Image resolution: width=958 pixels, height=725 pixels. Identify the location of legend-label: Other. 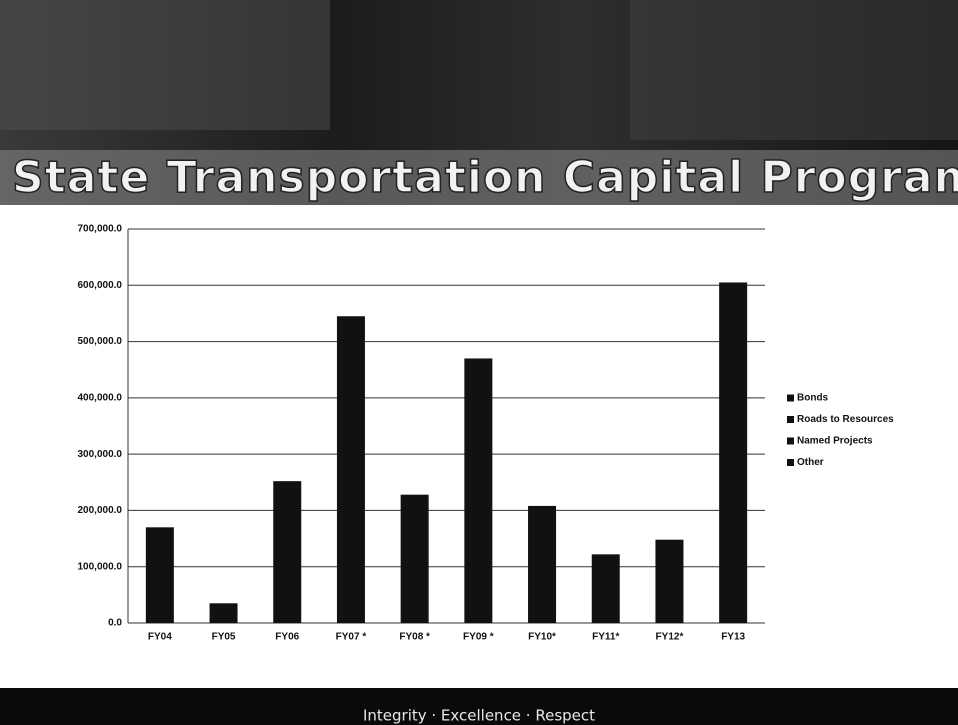
(810, 462).